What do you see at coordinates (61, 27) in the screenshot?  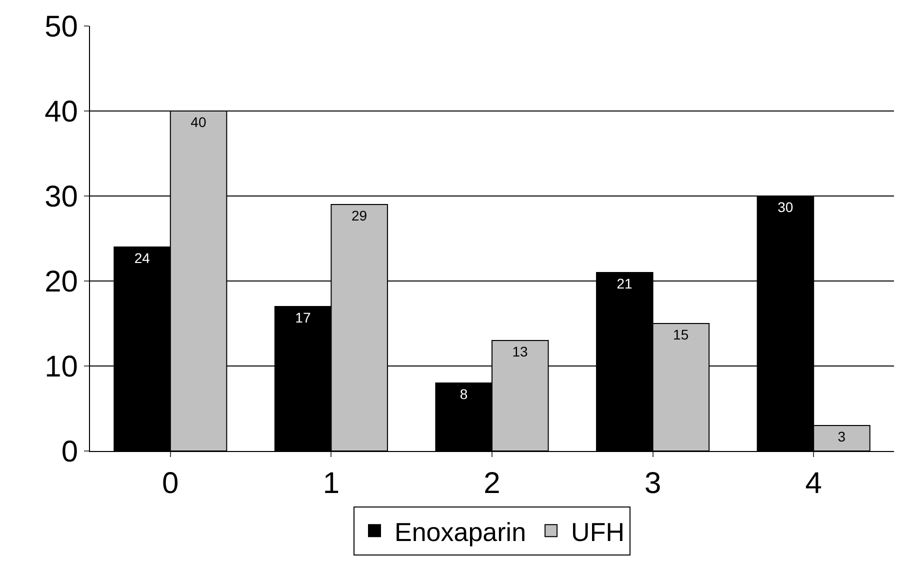 I see `y-tick-label: 50` at bounding box center [61, 27].